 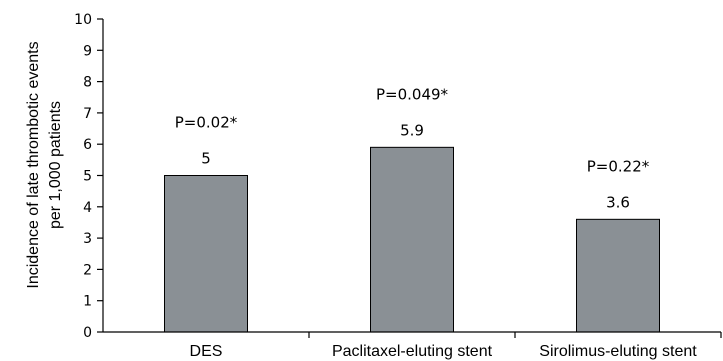 I want to click on bar-value-label: 3.6, so click(x=618, y=202).